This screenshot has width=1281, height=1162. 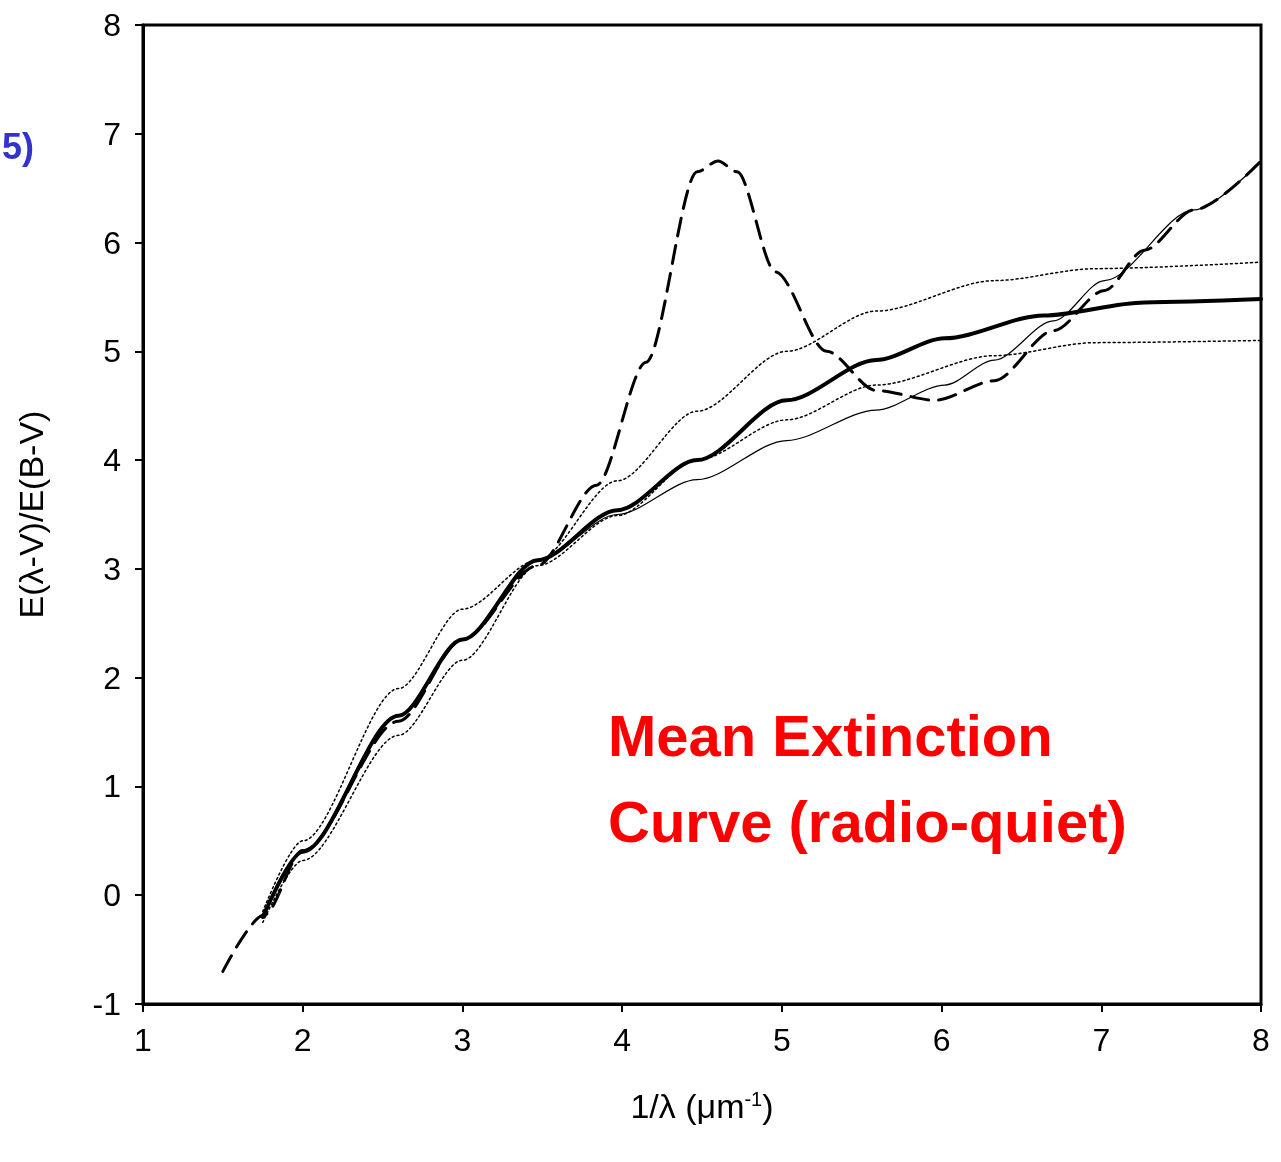 I want to click on y-tick-label: 8, so click(x=112, y=25).